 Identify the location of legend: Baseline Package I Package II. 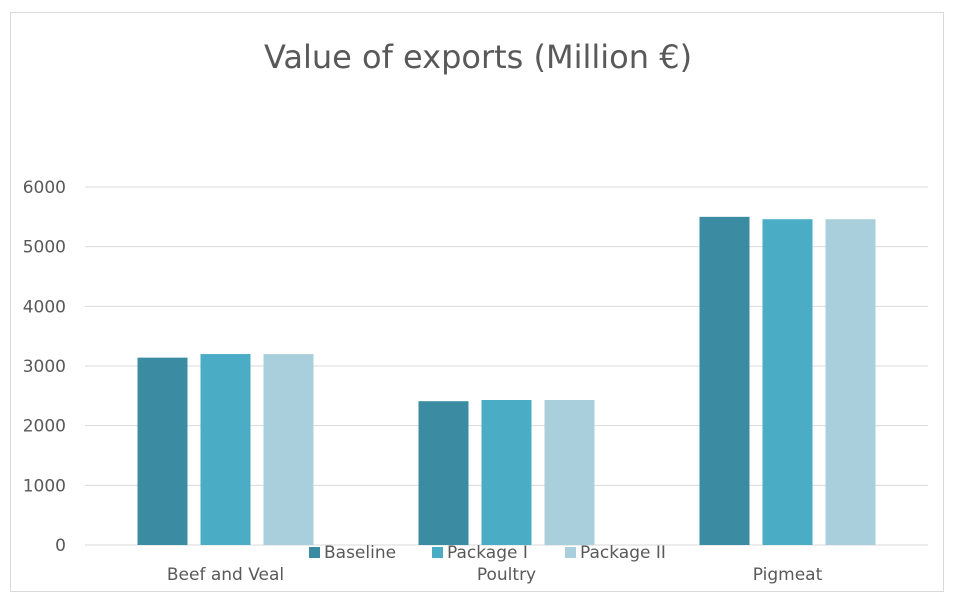
(487, 553).